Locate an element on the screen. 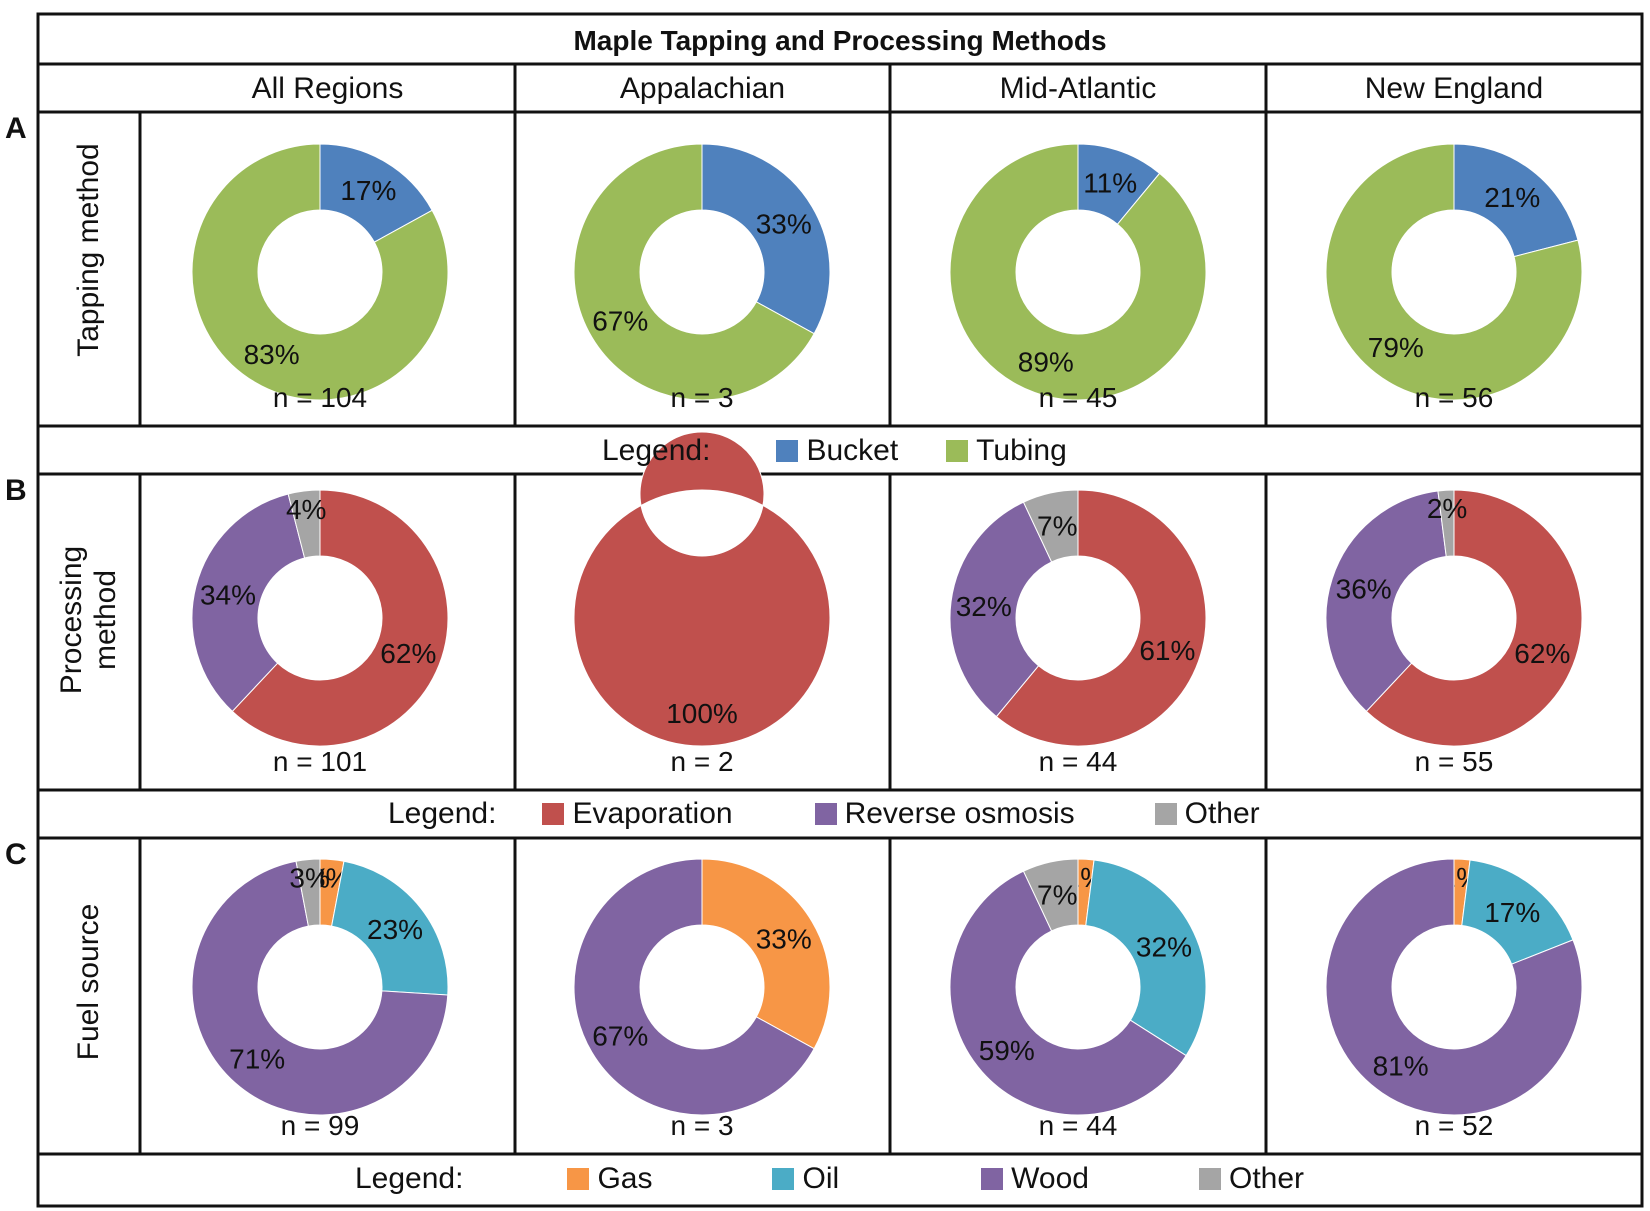  legend-tapping: Legend: Bucket Tubing is located at coordinates (834, 451).